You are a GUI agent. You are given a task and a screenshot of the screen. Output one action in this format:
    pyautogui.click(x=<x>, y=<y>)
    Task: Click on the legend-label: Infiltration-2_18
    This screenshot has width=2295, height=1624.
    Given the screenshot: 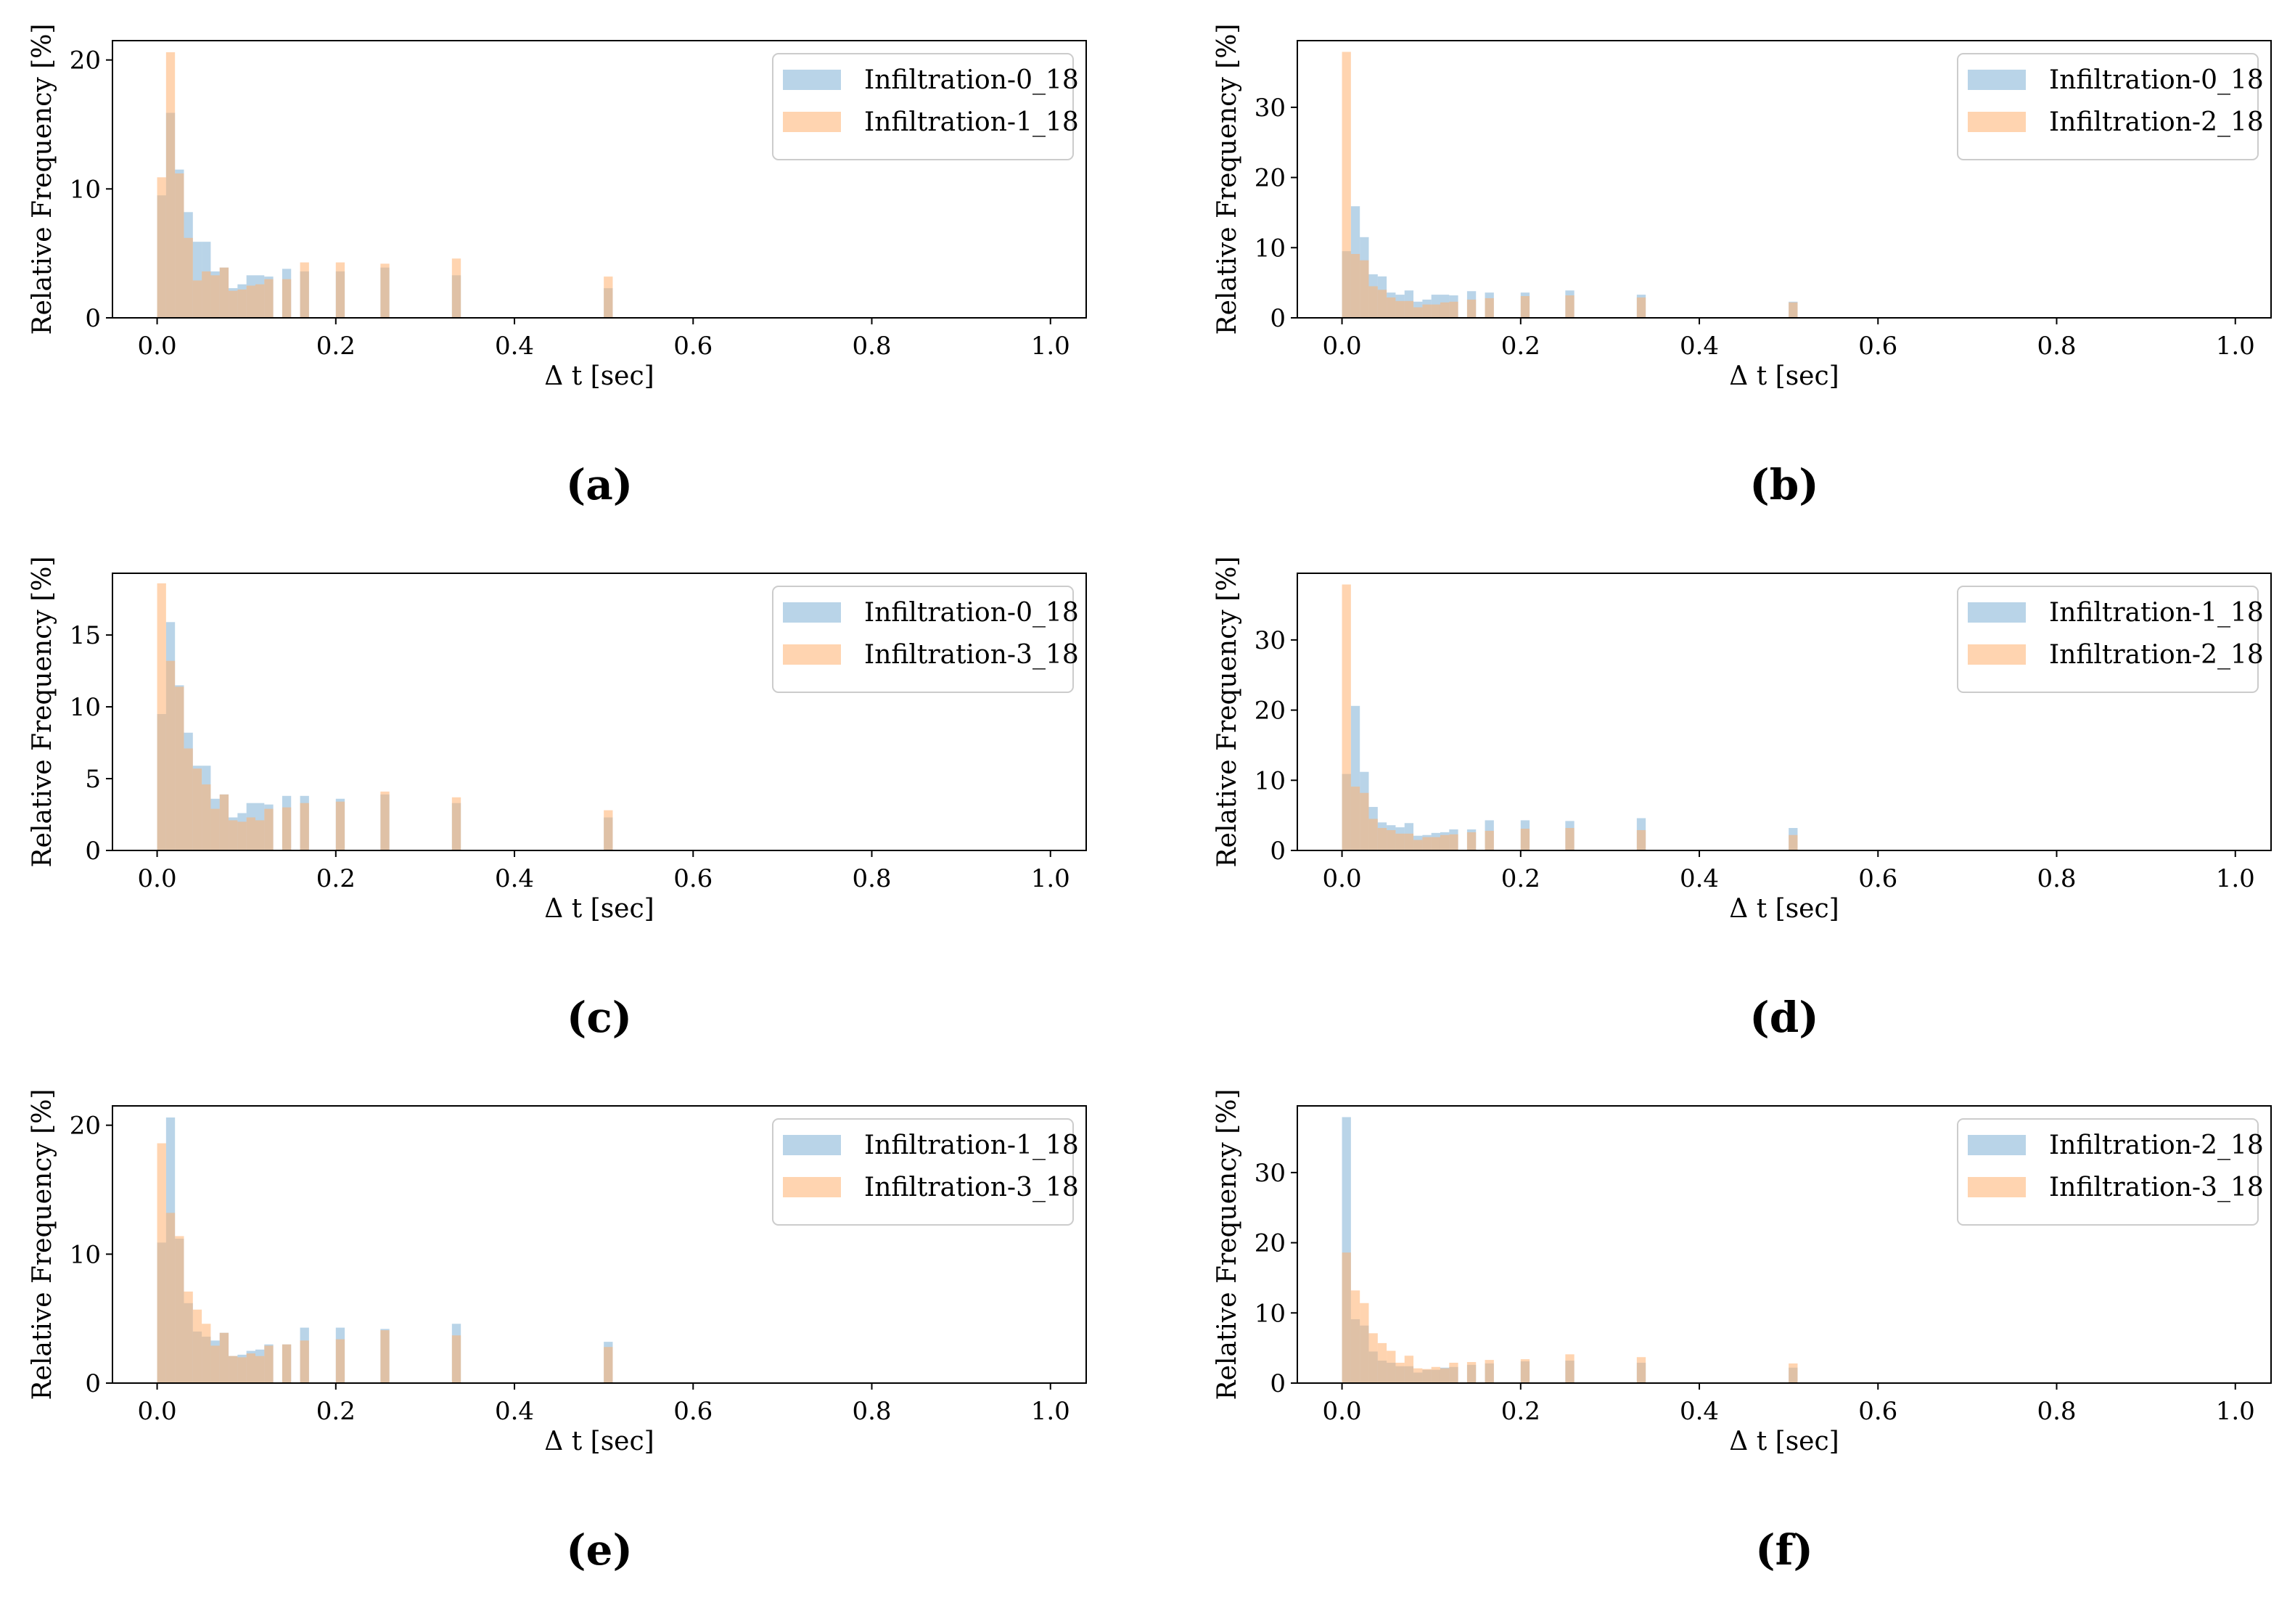 What is the action you would take?
    pyautogui.click(x=2157, y=655)
    